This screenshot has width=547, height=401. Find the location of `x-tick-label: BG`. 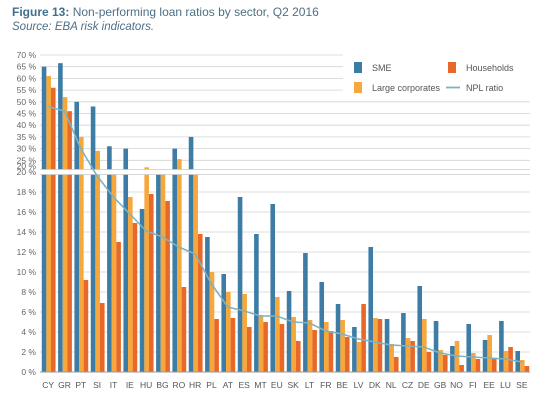

x-tick-label: BG is located at coordinates (162, 385).